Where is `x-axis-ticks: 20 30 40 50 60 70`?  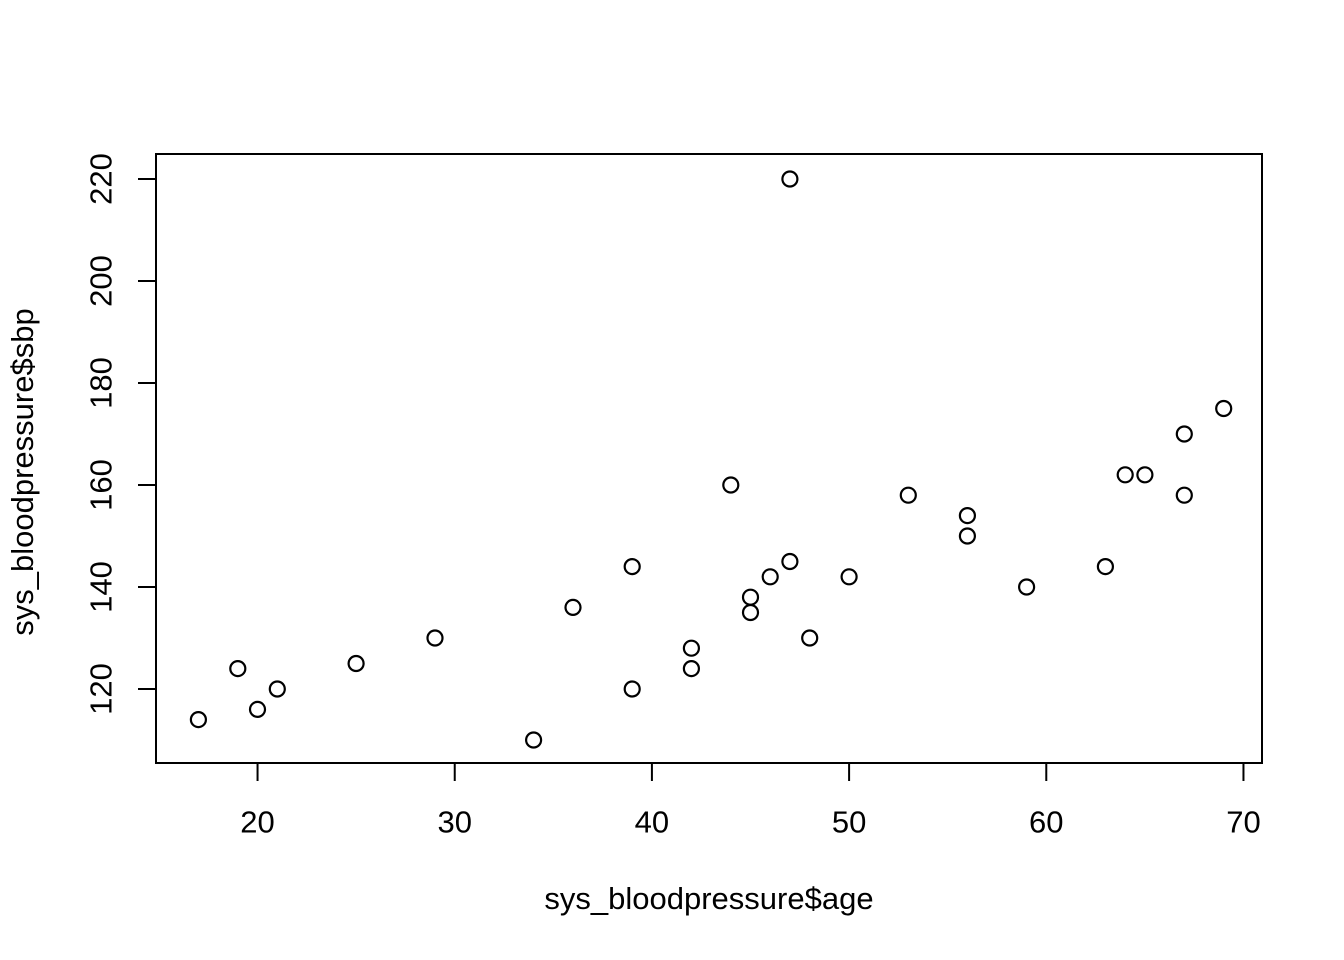
x-axis-ticks: 20 30 40 50 60 70 is located at coordinates (750, 801).